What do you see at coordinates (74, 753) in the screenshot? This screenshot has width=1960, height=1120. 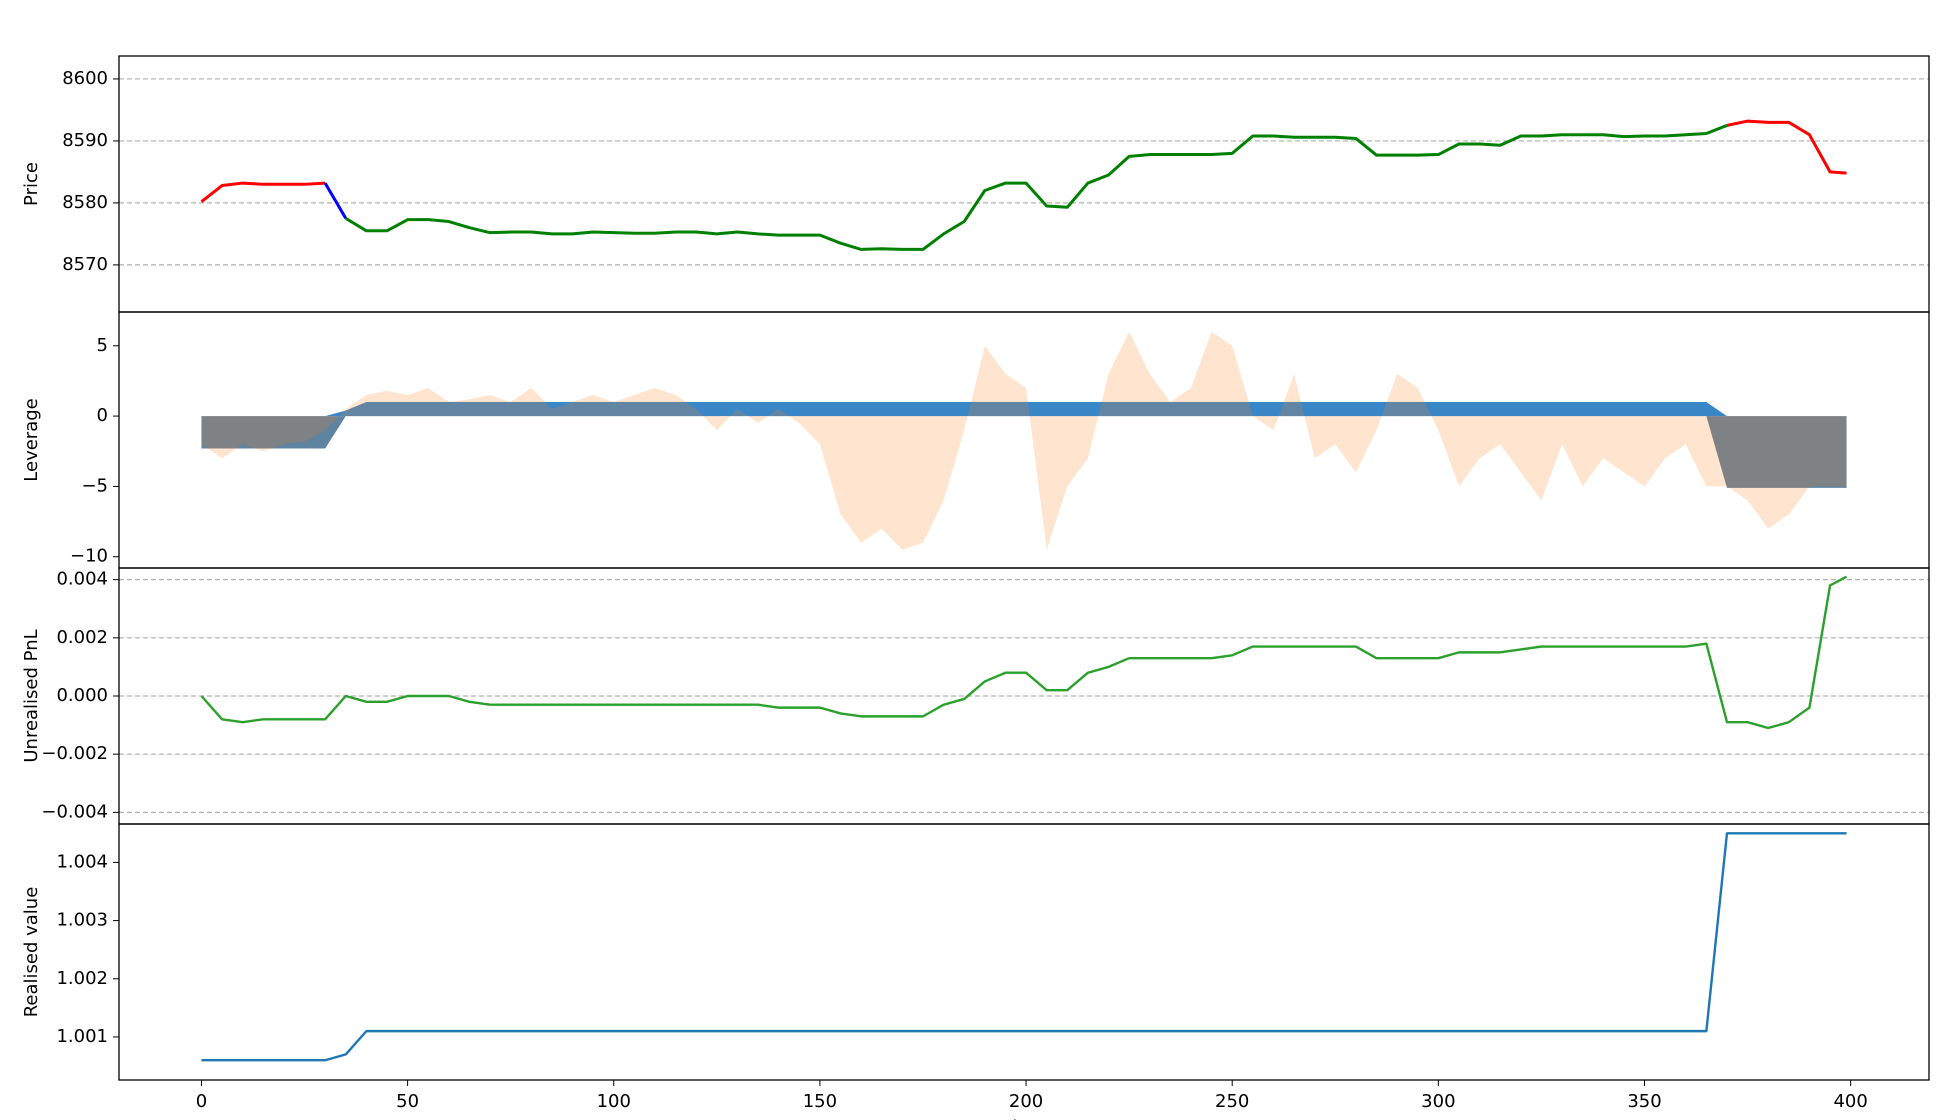 I see `y-tick-label: −0.002` at bounding box center [74, 753].